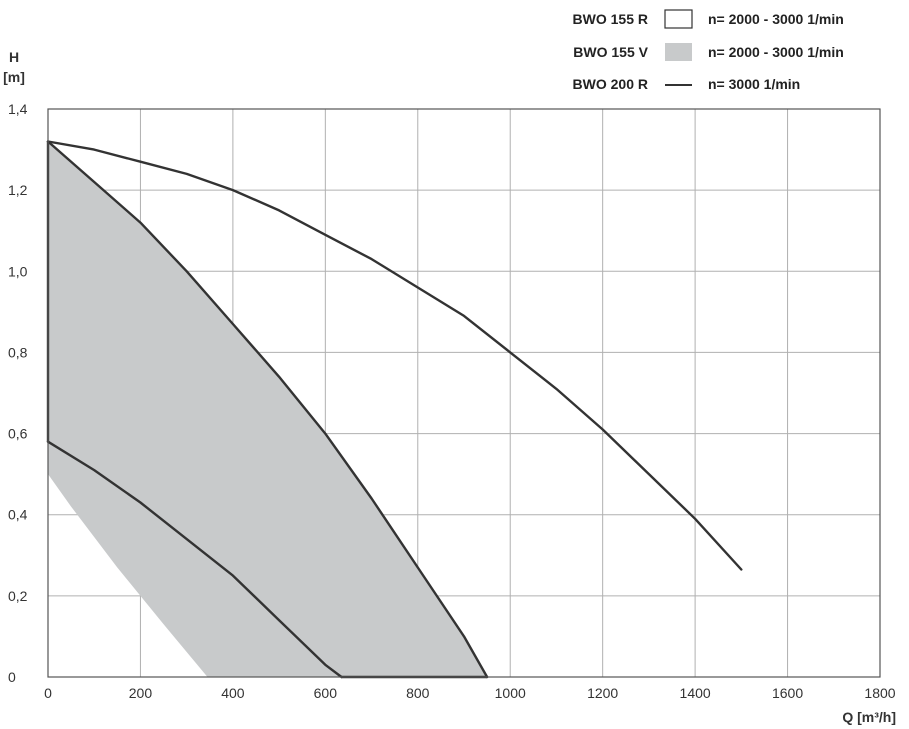 The width and height of the screenshot is (909, 729). What do you see at coordinates (18, 190) in the screenshot?
I see `y-tick-label-6: 1,2` at bounding box center [18, 190].